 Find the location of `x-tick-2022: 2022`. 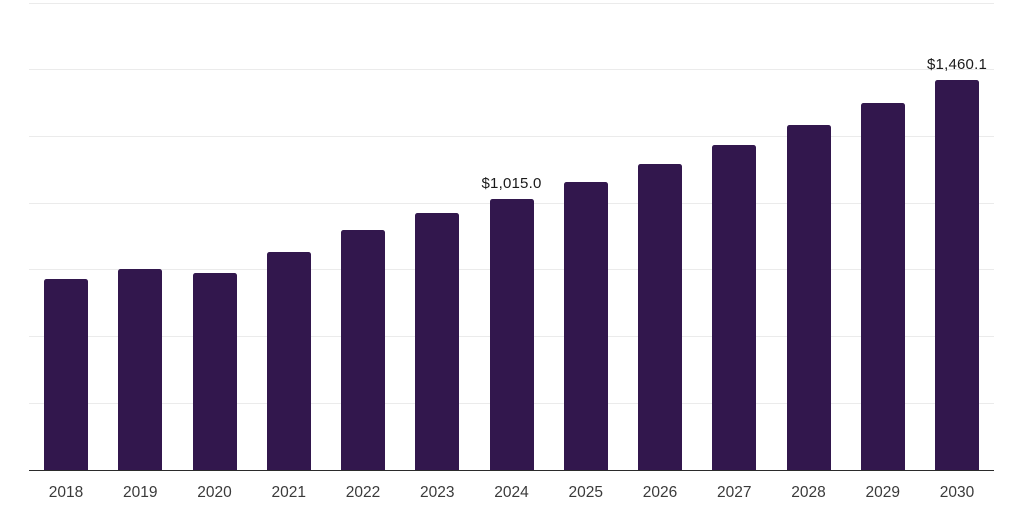

x-tick-2022: 2022 is located at coordinates (363, 493).